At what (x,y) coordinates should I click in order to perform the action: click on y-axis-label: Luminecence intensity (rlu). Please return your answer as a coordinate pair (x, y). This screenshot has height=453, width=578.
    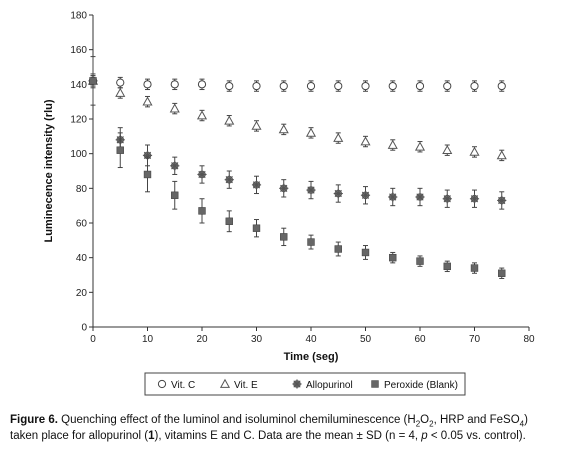
    Looking at the image, I should click on (49, 170).